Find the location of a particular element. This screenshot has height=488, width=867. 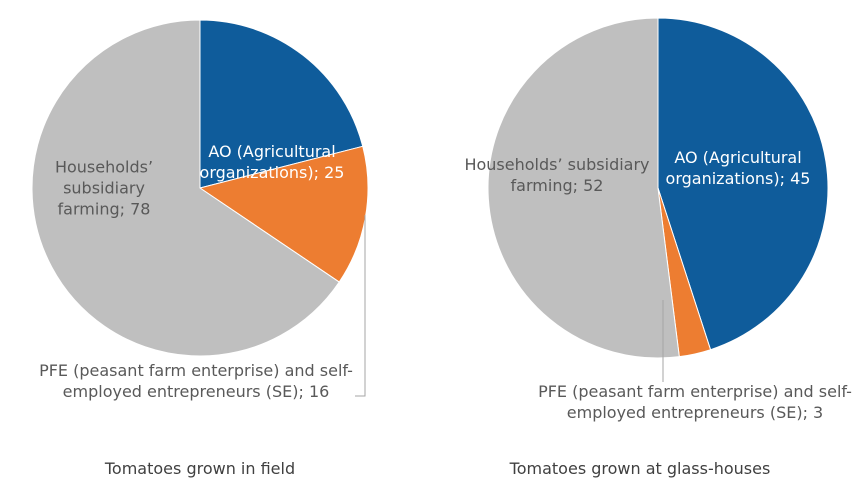

chart-title: Tomatoes grown at glass-houses is located at coordinates (640, 468).